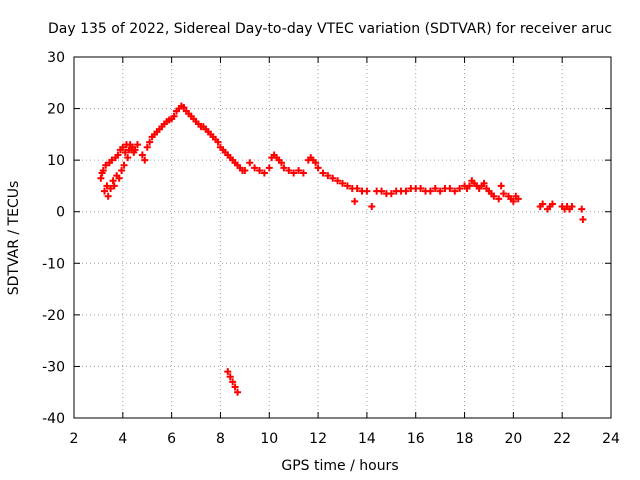 Image resolution: width=640 pixels, height=480 pixels. What do you see at coordinates (367, 439) in the screenshot?
I see `x-tick-label: 14` at bounding box center [367, 439].